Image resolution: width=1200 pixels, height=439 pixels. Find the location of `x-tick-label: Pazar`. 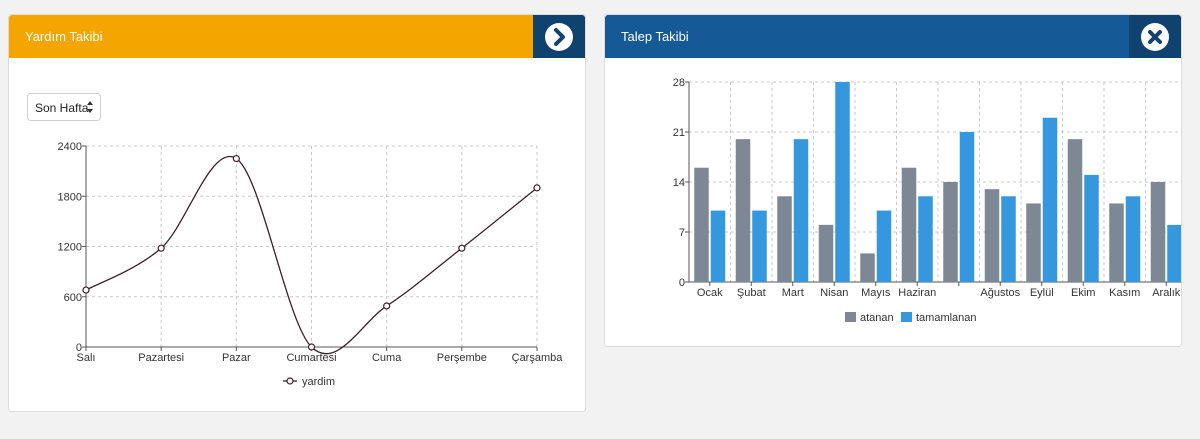

x-tick-label: Pazar is located at coordinates (236, 358).